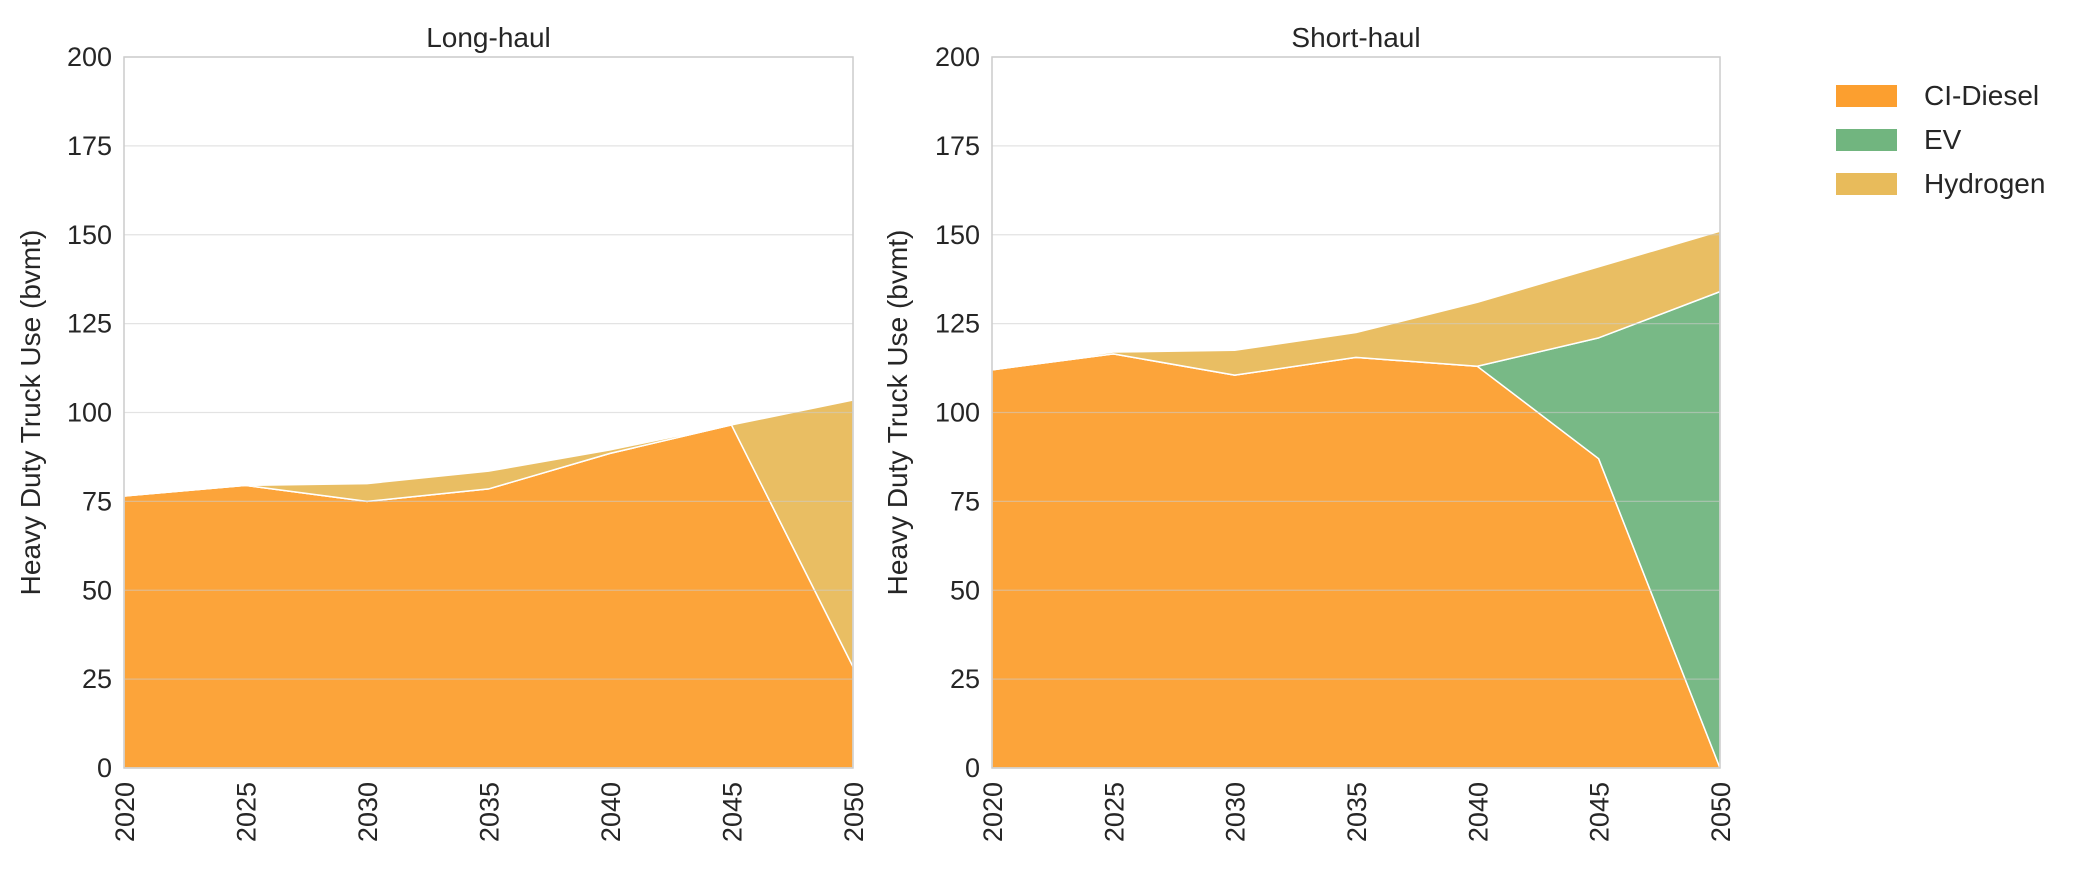 Image resolution: width=2095 pixels, height=878 pixels. Describe the element at coordinates (1866, 184) in the screenshot. I see `legend-swatch-hydrogen` at that location.